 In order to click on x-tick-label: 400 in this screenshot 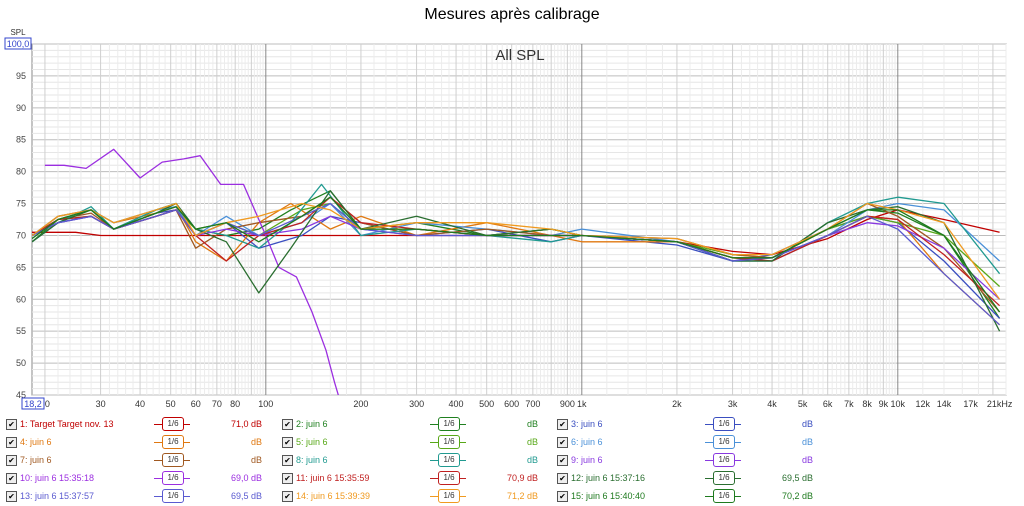, I will do `click(456, 404)`.